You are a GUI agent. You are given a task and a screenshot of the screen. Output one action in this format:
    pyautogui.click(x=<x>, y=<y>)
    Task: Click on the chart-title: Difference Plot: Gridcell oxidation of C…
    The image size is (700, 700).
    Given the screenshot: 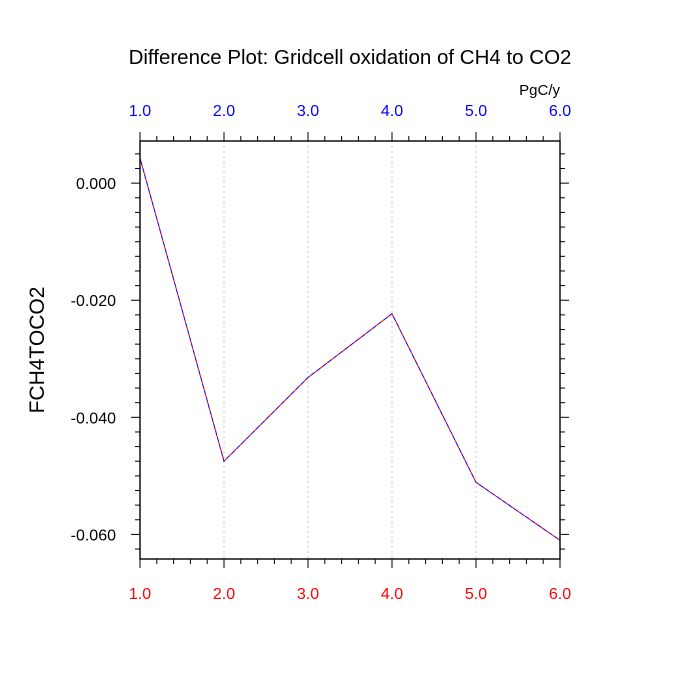 What is the action you would take?
    pyautogui.click(x=350, y=57)
    